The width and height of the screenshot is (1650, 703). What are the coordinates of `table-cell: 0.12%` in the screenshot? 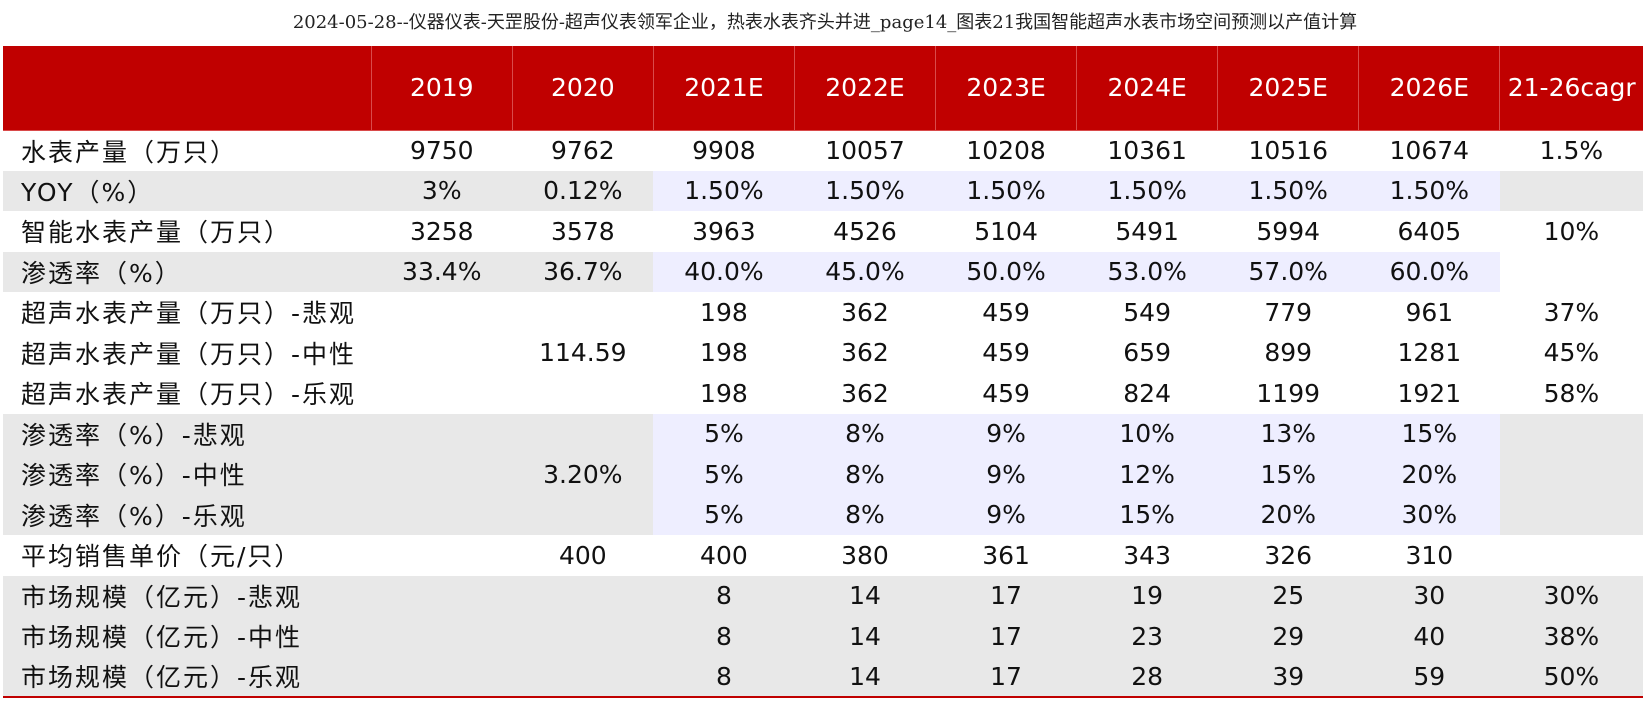 It's located at (583, 190).